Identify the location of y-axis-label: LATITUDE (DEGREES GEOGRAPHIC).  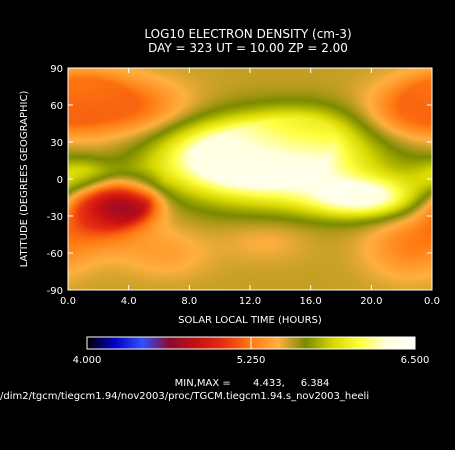
(24, 179).